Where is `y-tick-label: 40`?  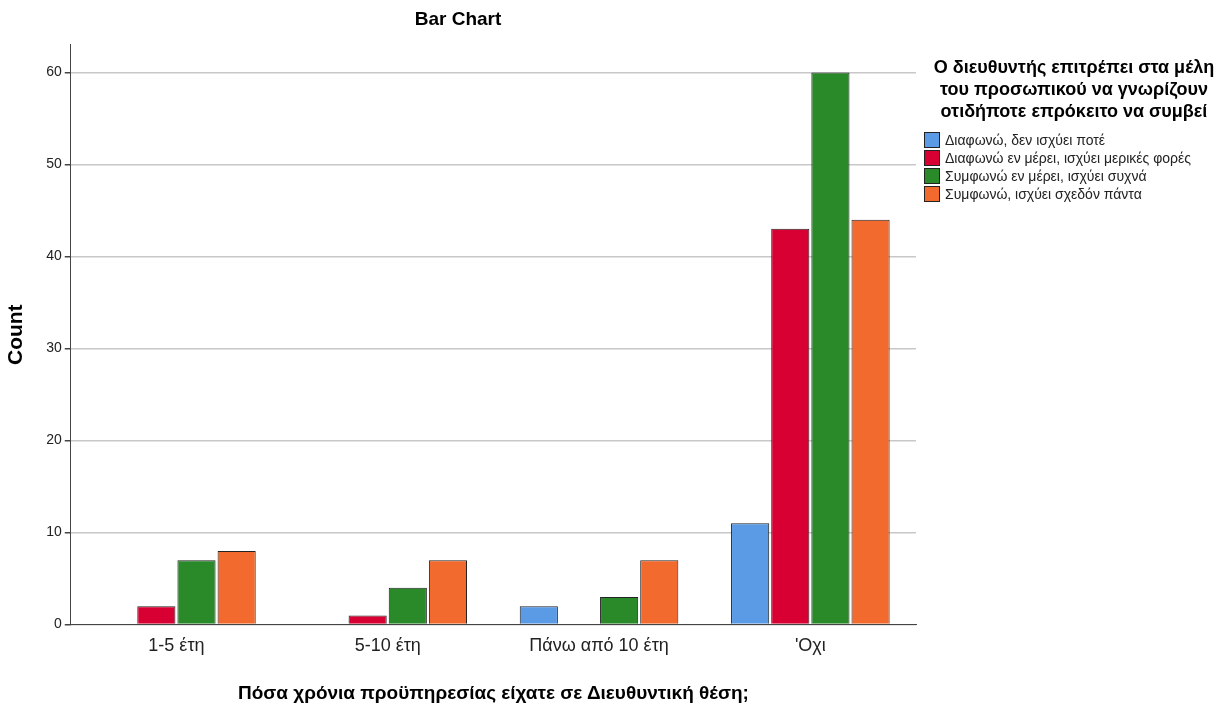 y-tick-label: 40 is located at coordinates (54, 255).